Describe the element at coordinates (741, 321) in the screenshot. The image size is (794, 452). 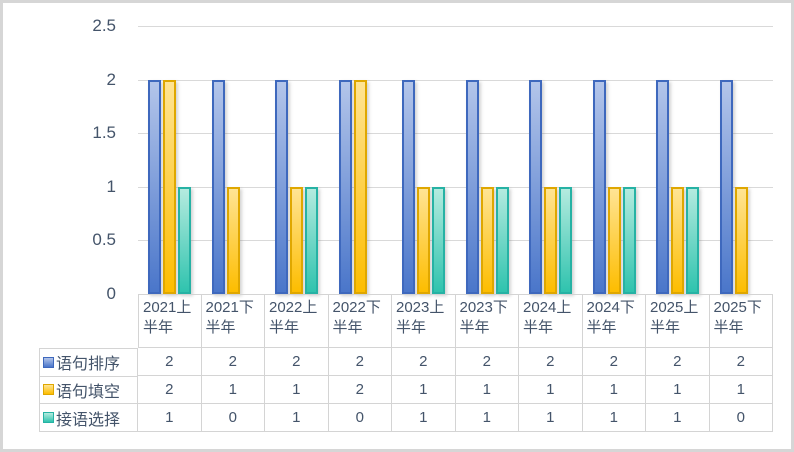
I see `category-label: 2025下半年` at that location.